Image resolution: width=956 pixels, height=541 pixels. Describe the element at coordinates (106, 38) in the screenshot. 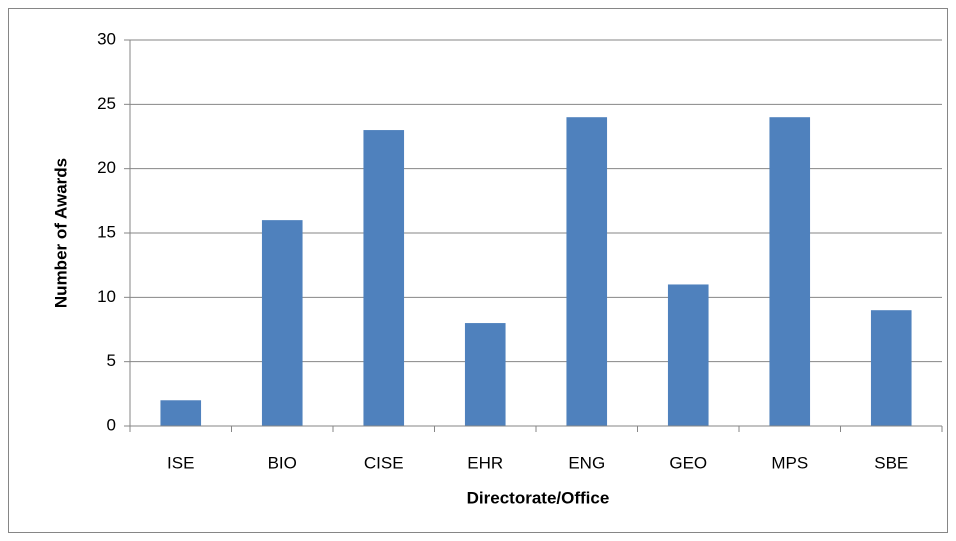

I see `y-tick-label: 30` at that location.